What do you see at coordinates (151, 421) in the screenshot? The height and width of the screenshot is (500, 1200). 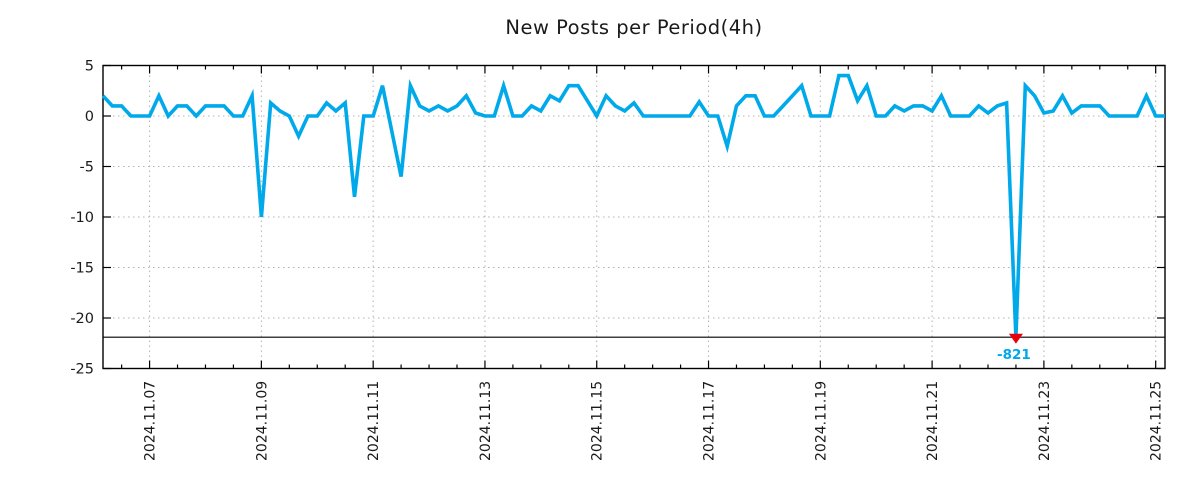 I see `x-tick-label: 2024.11.07` at bounding box center [151, 421].